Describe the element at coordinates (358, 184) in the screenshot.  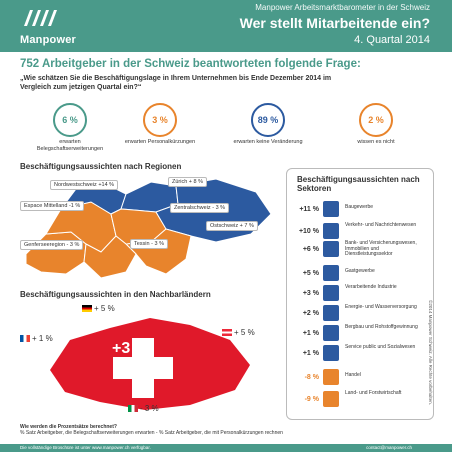
I see `sectors-title: Beschäftigungsaussichten nach Sektoren` at that location.